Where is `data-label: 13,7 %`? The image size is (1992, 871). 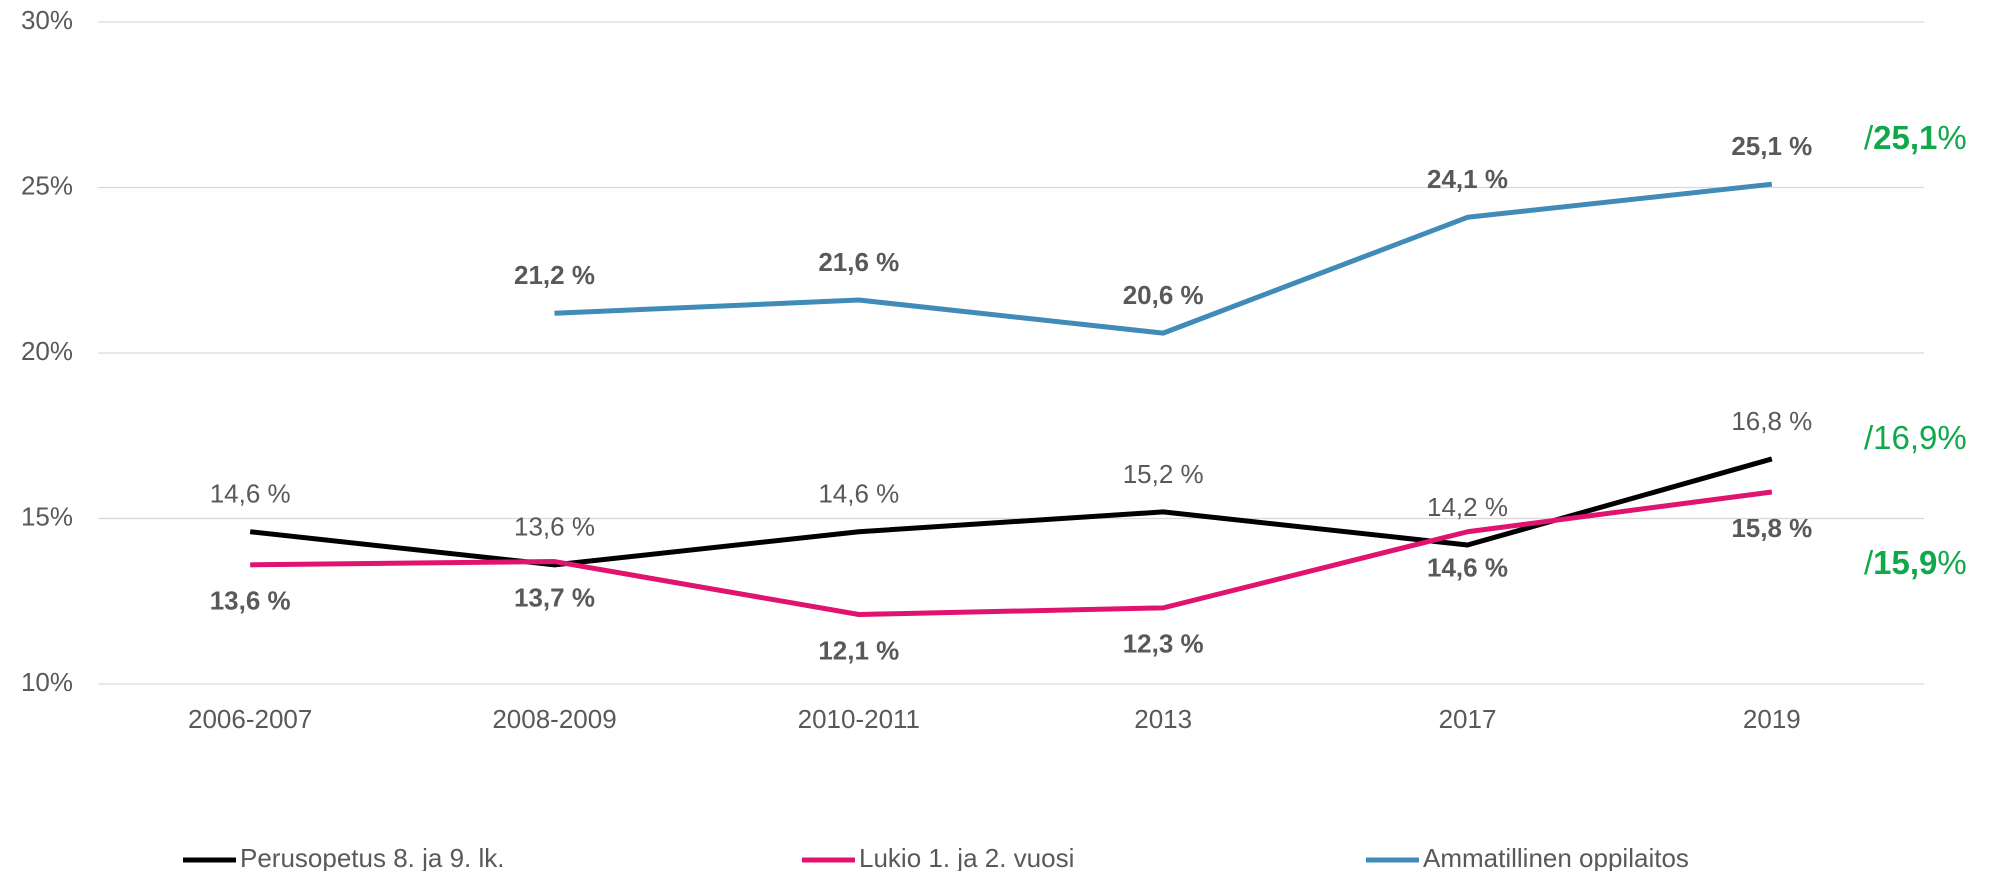
data-label: 13,7 % is located at coordinates (554, 597).